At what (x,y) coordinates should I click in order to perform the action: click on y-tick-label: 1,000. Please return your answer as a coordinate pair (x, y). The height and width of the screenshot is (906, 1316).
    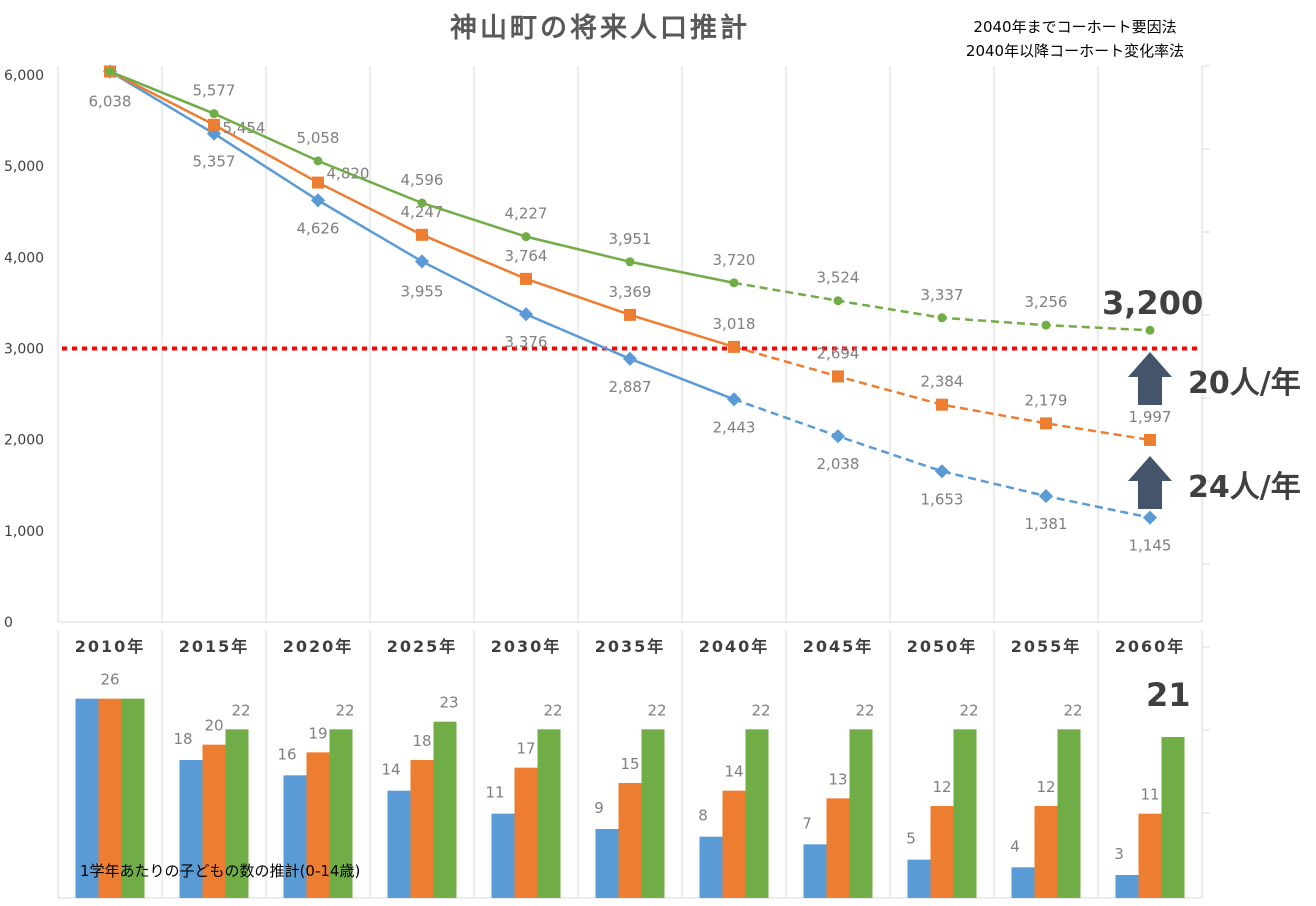
    Looking at the image, I should click on (24, 532).